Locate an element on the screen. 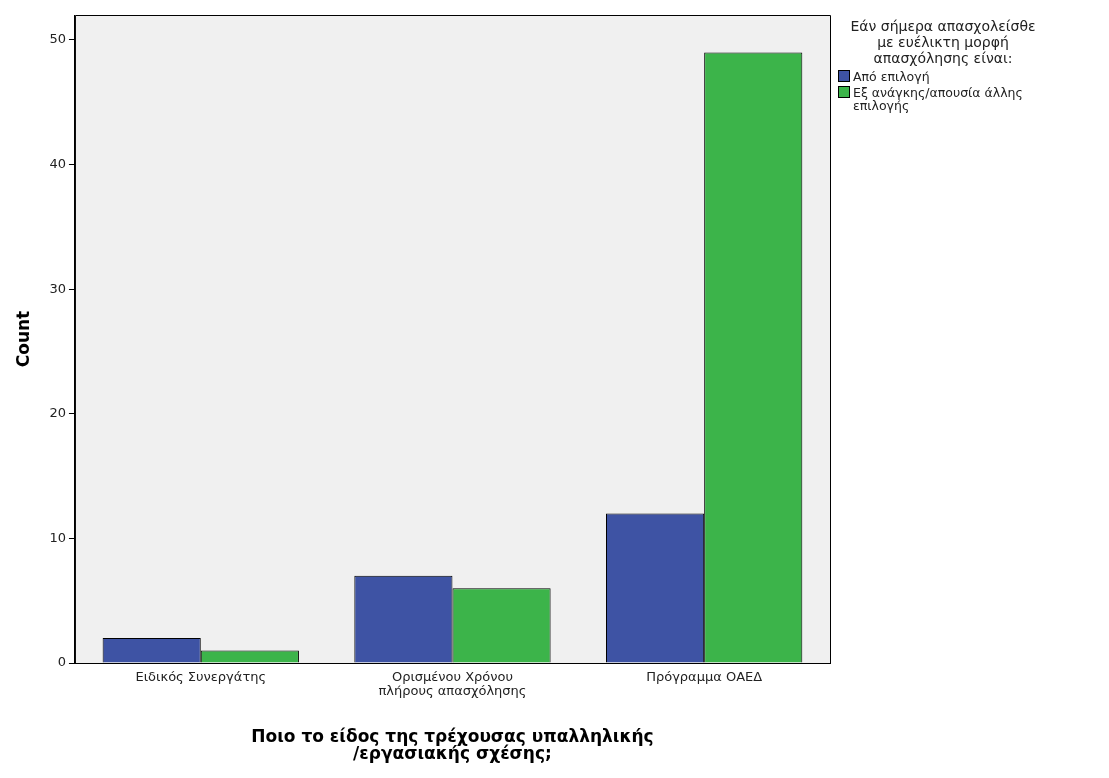  legend-label: Εξ ανάγκης/απουσία άλλης επιλογής is located at coordinates (938, 99).